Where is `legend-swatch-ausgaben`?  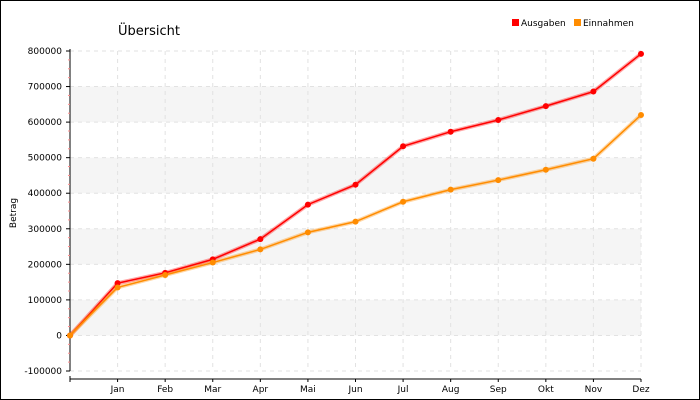
legend-swatch-ausgaben is located at coordinates (515, 22).